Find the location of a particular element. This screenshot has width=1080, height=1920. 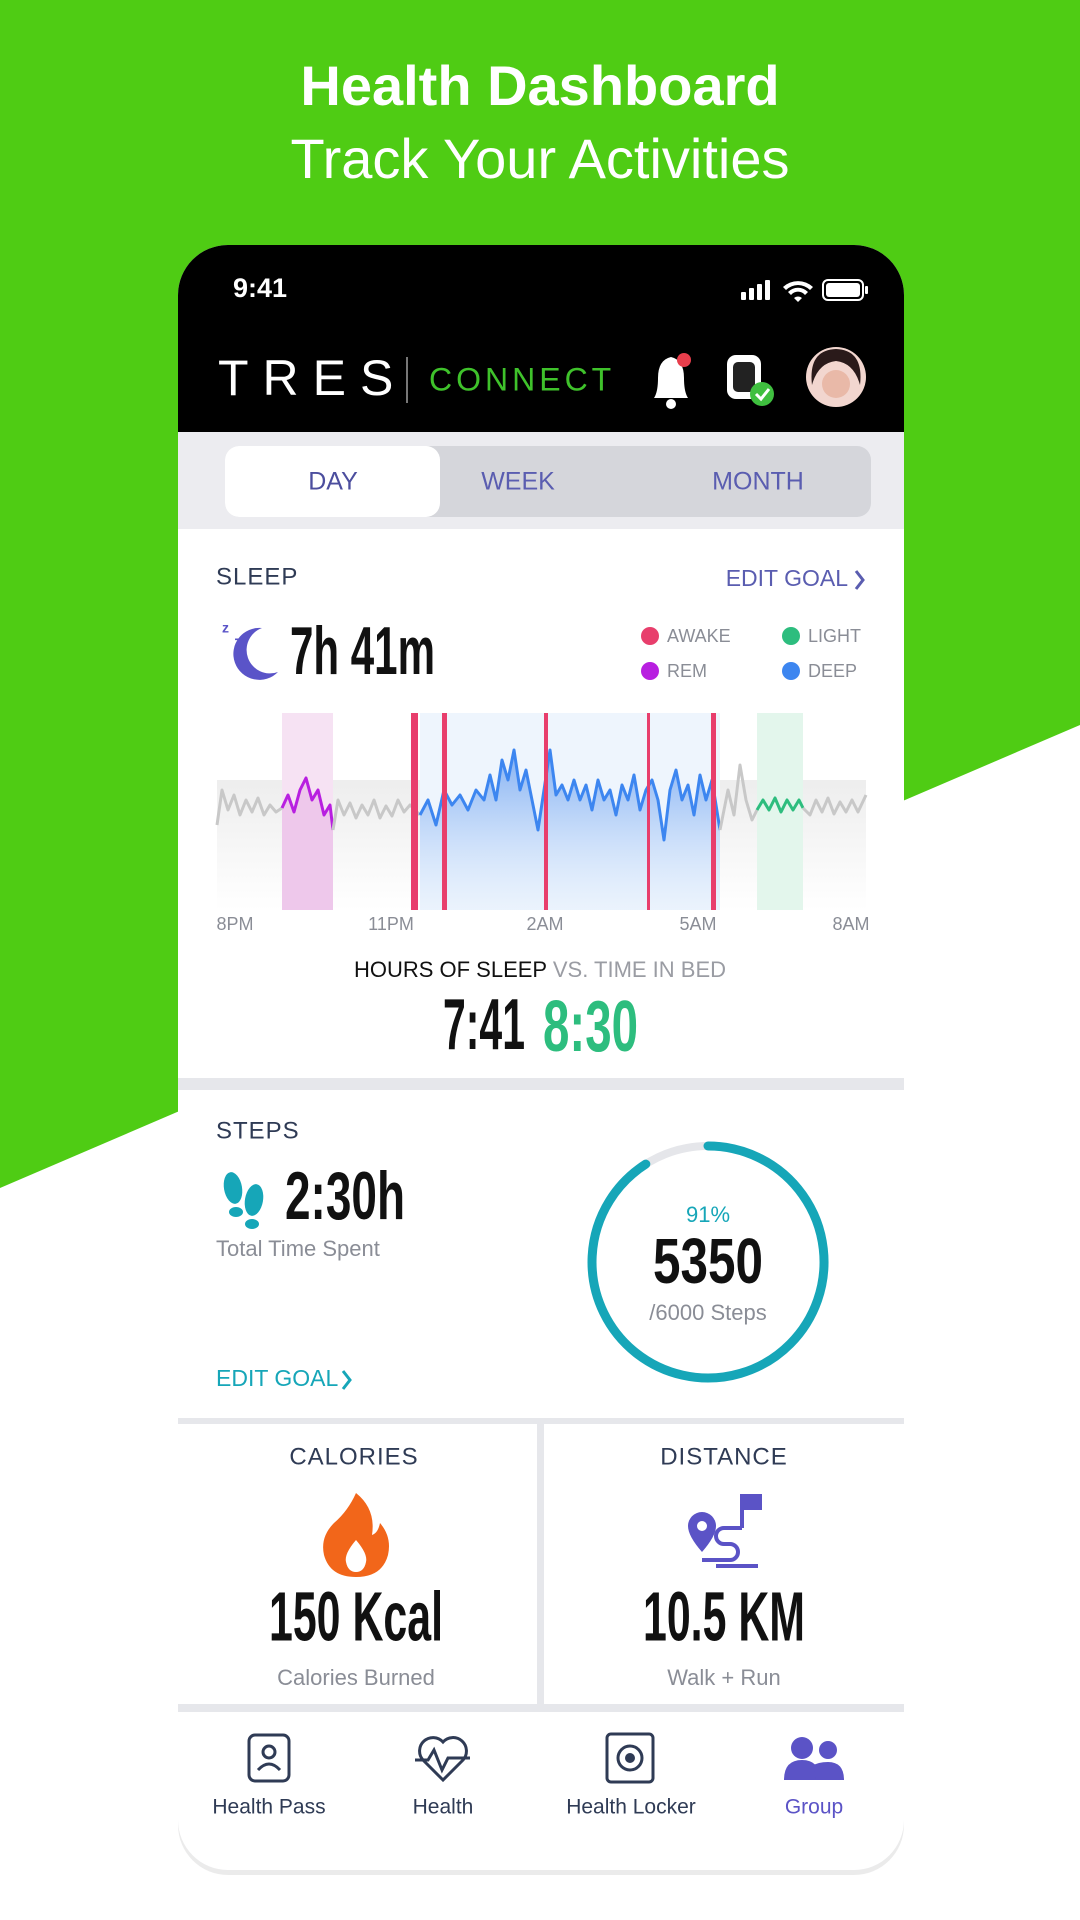

time-spent-label: Total Time Spent is located at coordinates (298, 1248).